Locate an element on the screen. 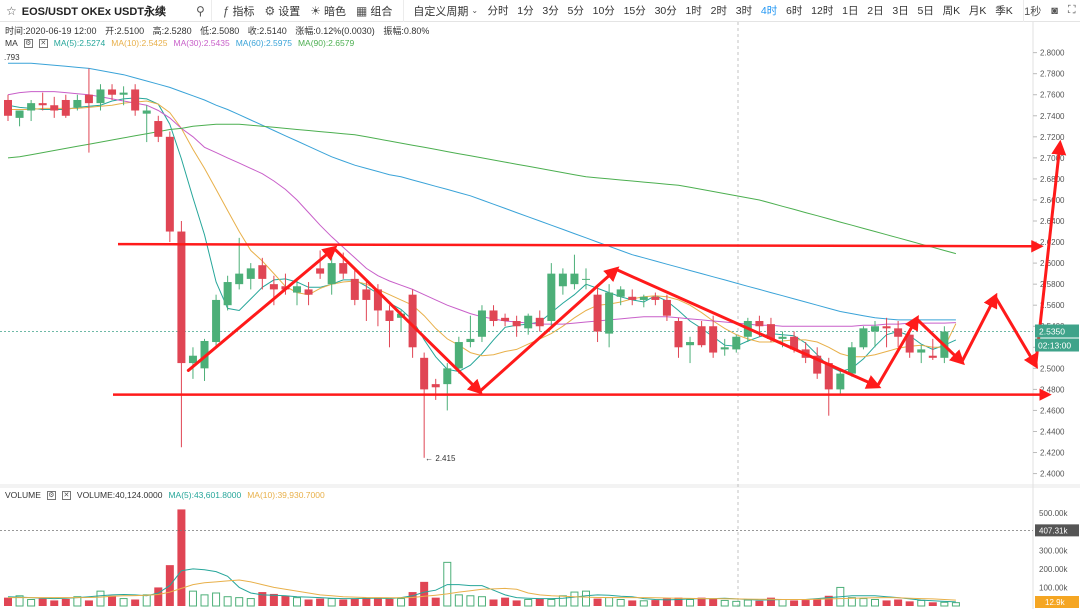 The image size is (1080, 609). fullscreen-icon: ⛶ is located at coordinates (1071, 10).